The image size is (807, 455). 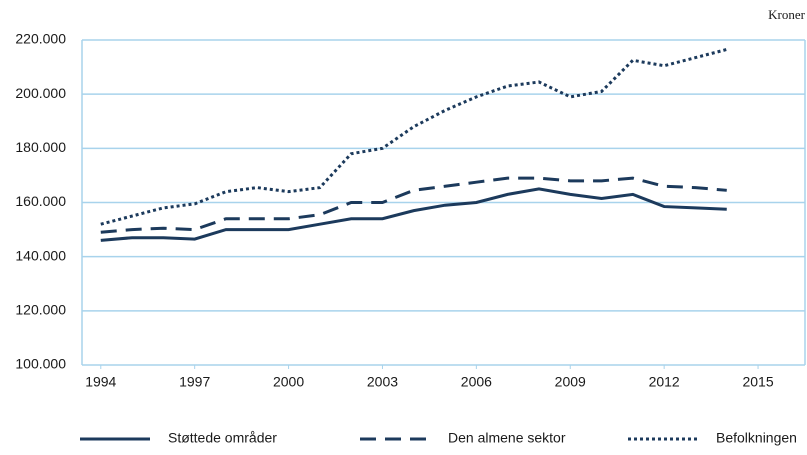 I want to click on y-tick-label: 140.000, so click(x=40, y=255).